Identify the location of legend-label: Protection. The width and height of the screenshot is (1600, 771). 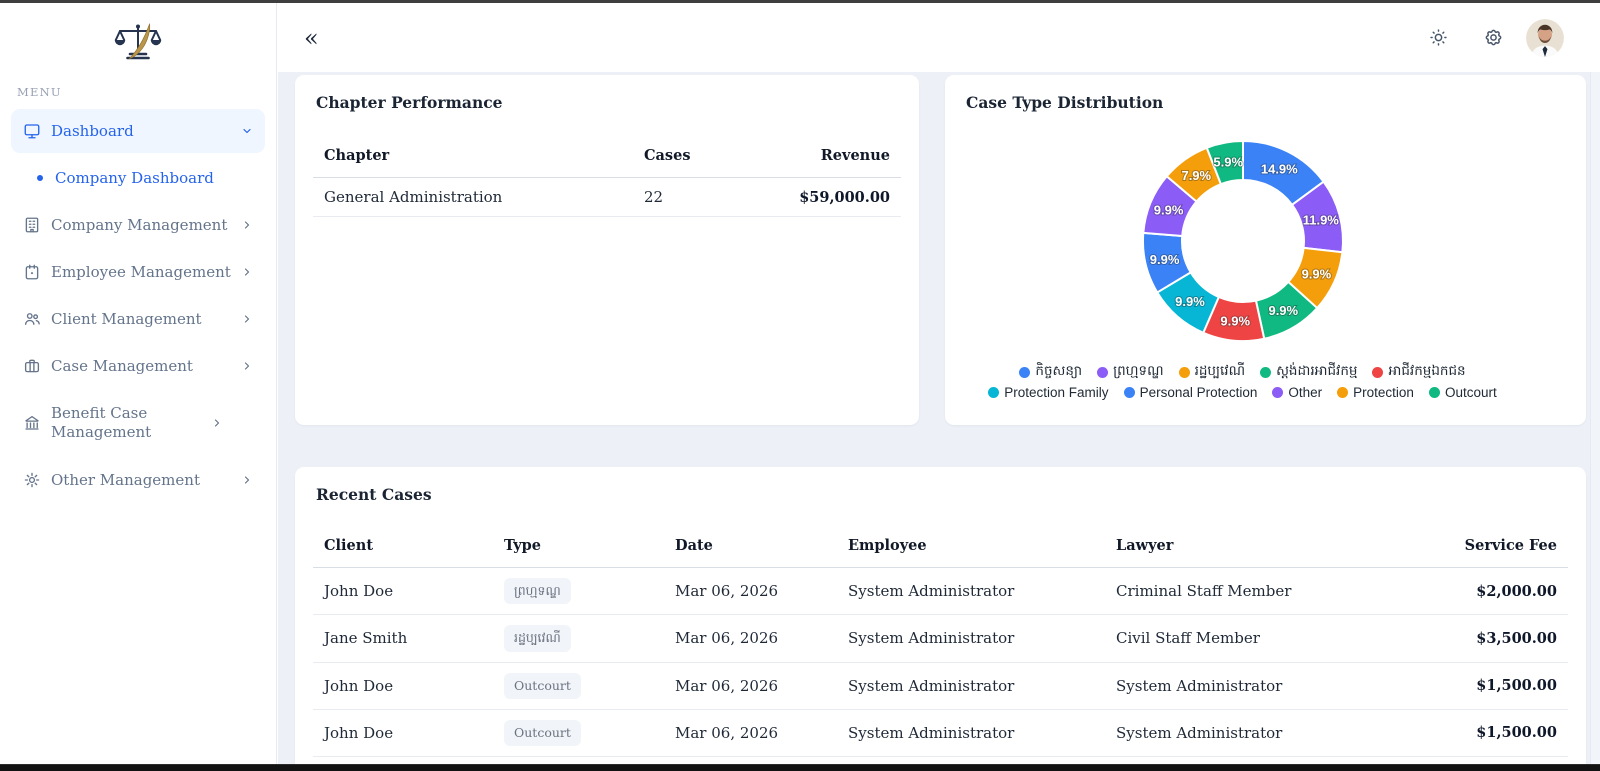
(1383, 392).